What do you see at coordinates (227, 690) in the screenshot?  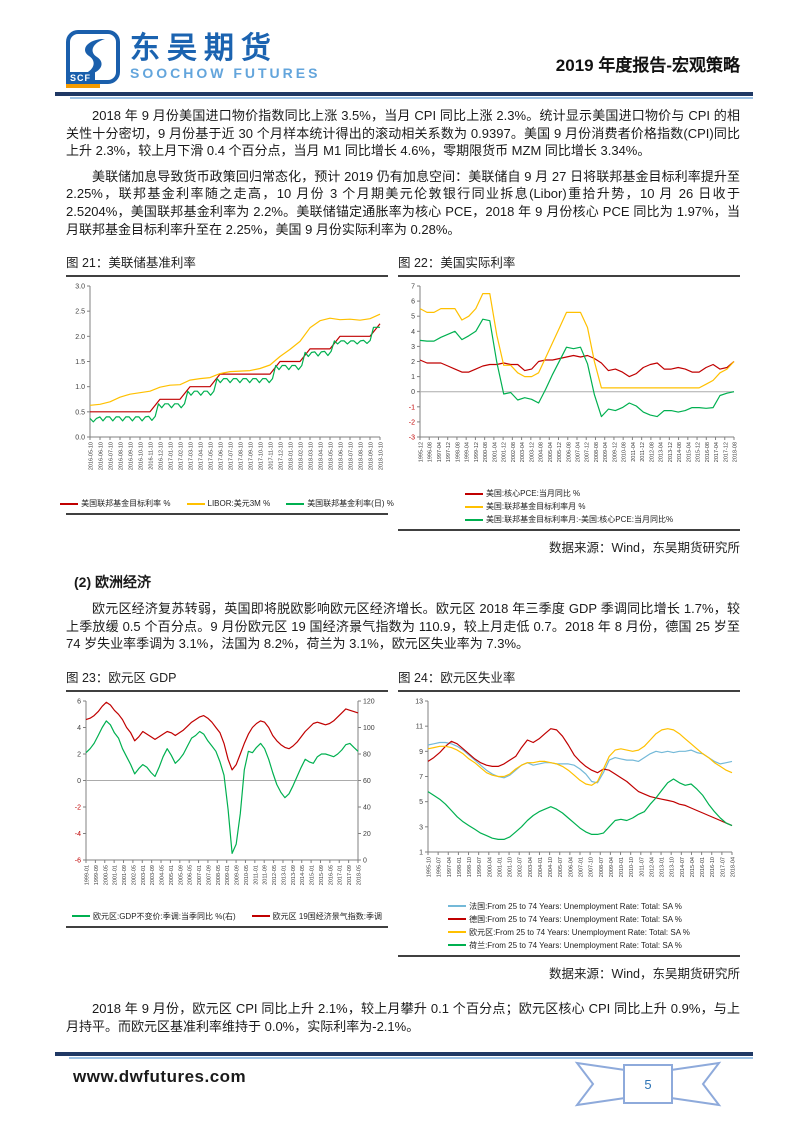 I see `figure-23-top-rule` at bounding box center [227, 690].